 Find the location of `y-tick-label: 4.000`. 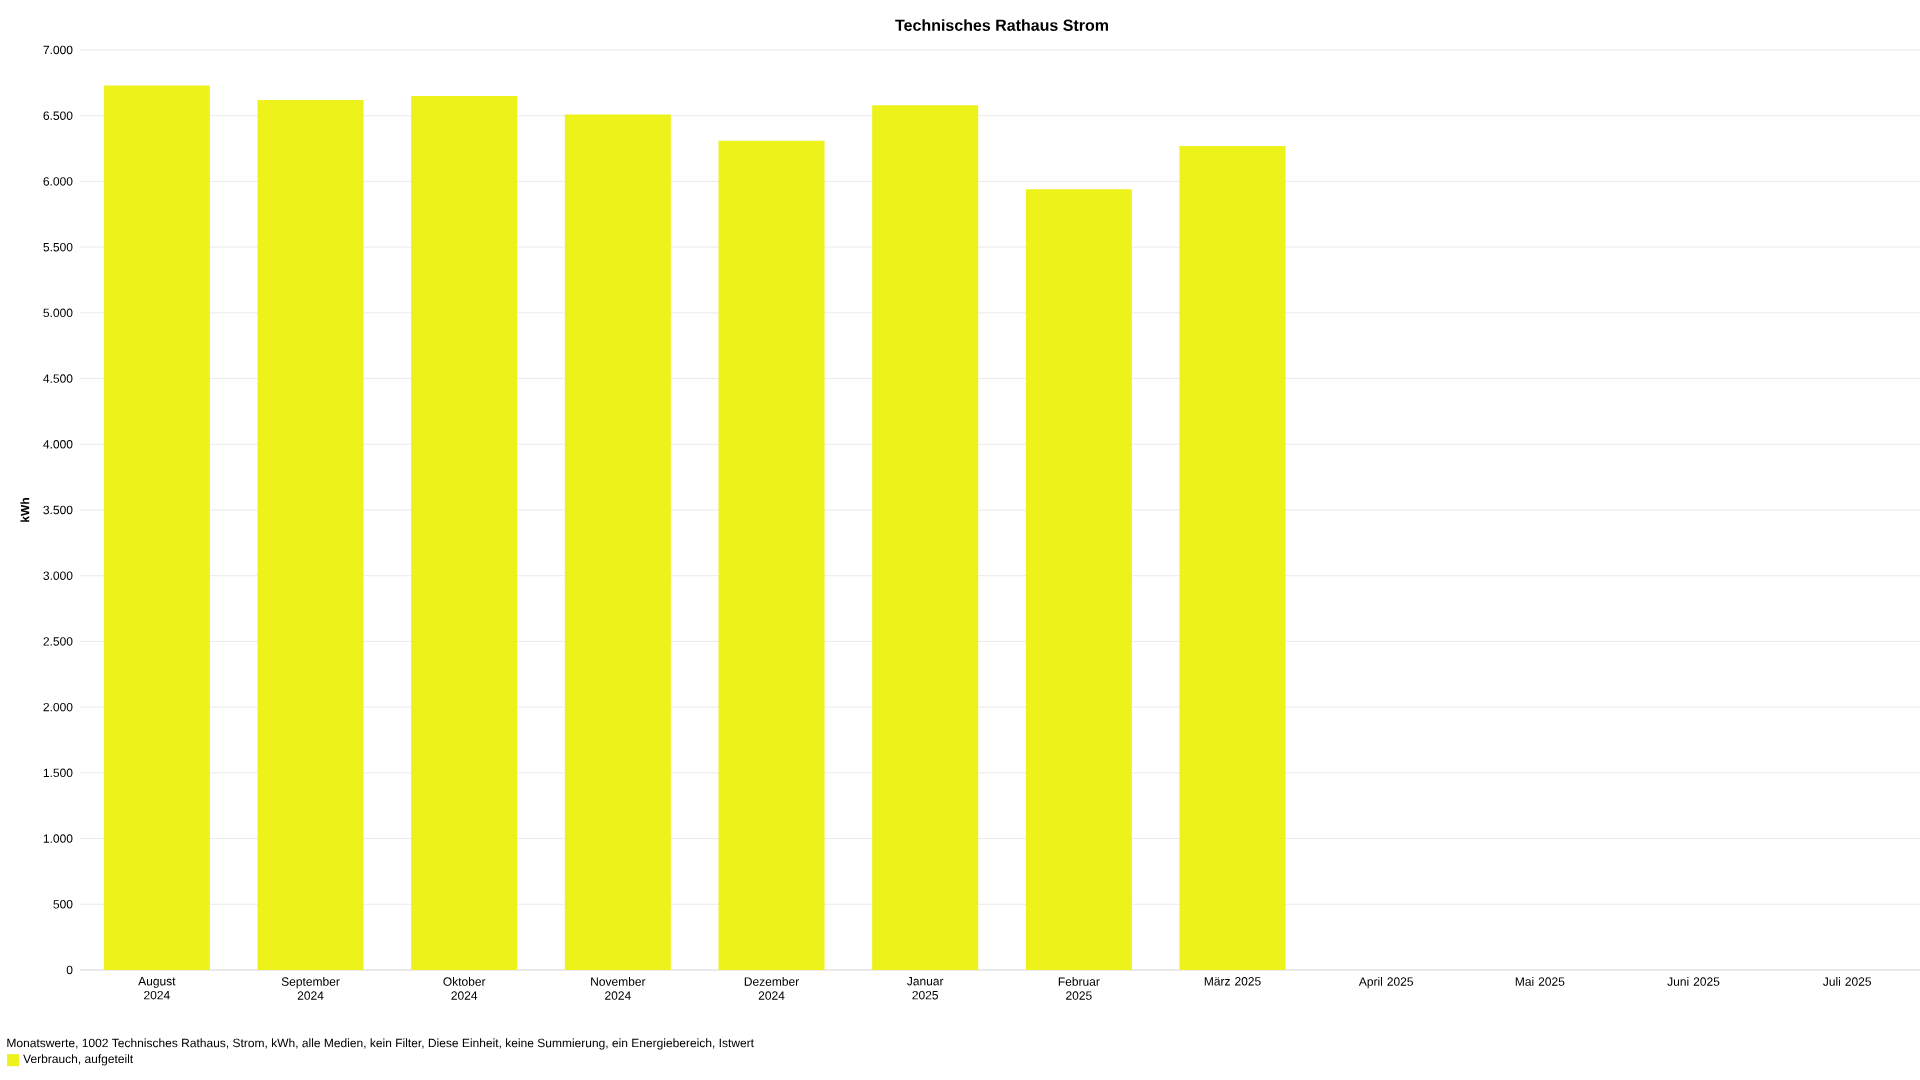

y-tick-label: 4.000 is located at coordinates (58, 444).